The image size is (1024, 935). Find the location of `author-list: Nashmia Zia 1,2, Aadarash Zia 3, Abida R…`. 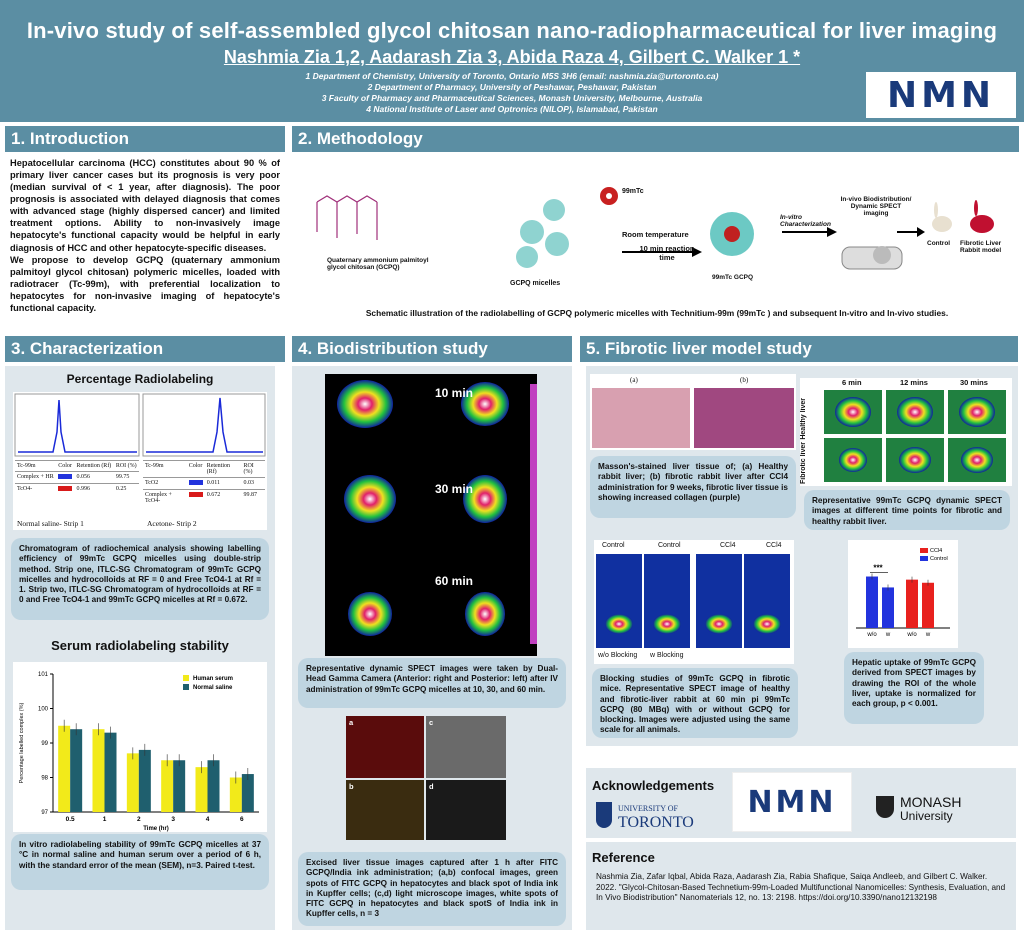

author-list: Nashmia Zia 1,2, Aadarash Zia 3, Abida R… is located at coordinates (512, 57).